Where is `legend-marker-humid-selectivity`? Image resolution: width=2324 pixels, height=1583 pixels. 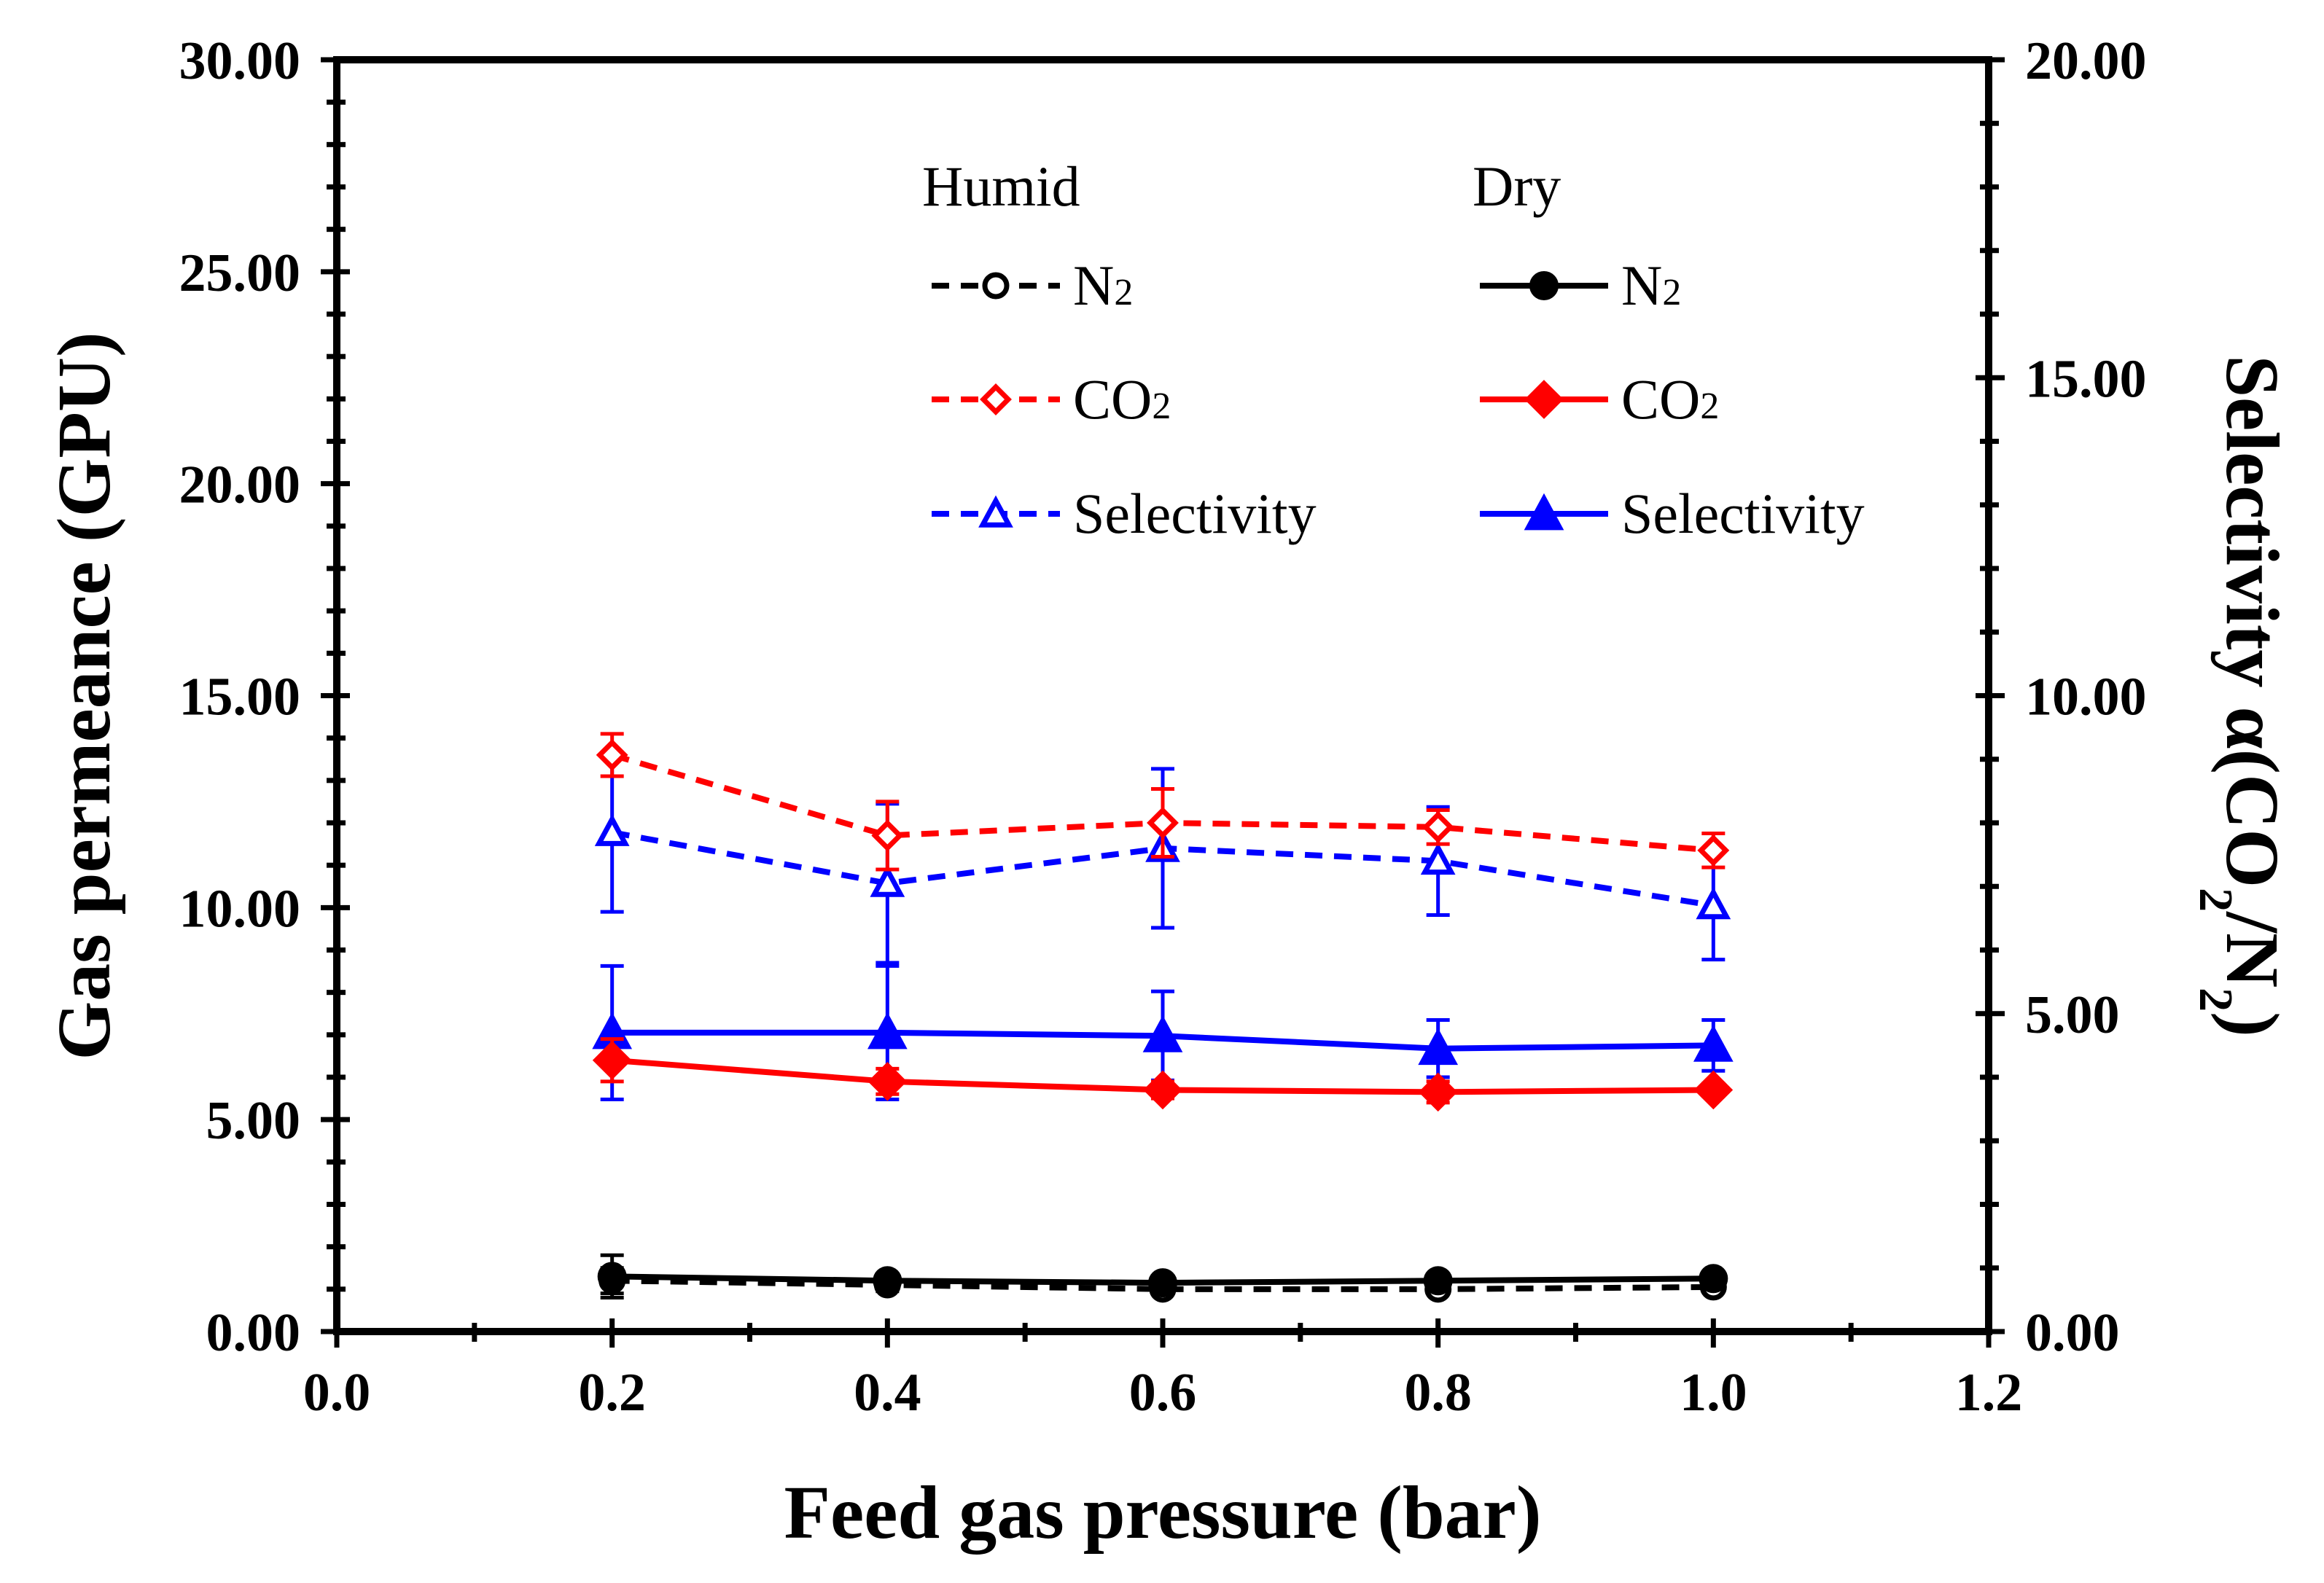
legend-marker-humid-selectivity is located at coordinates (995, 511).